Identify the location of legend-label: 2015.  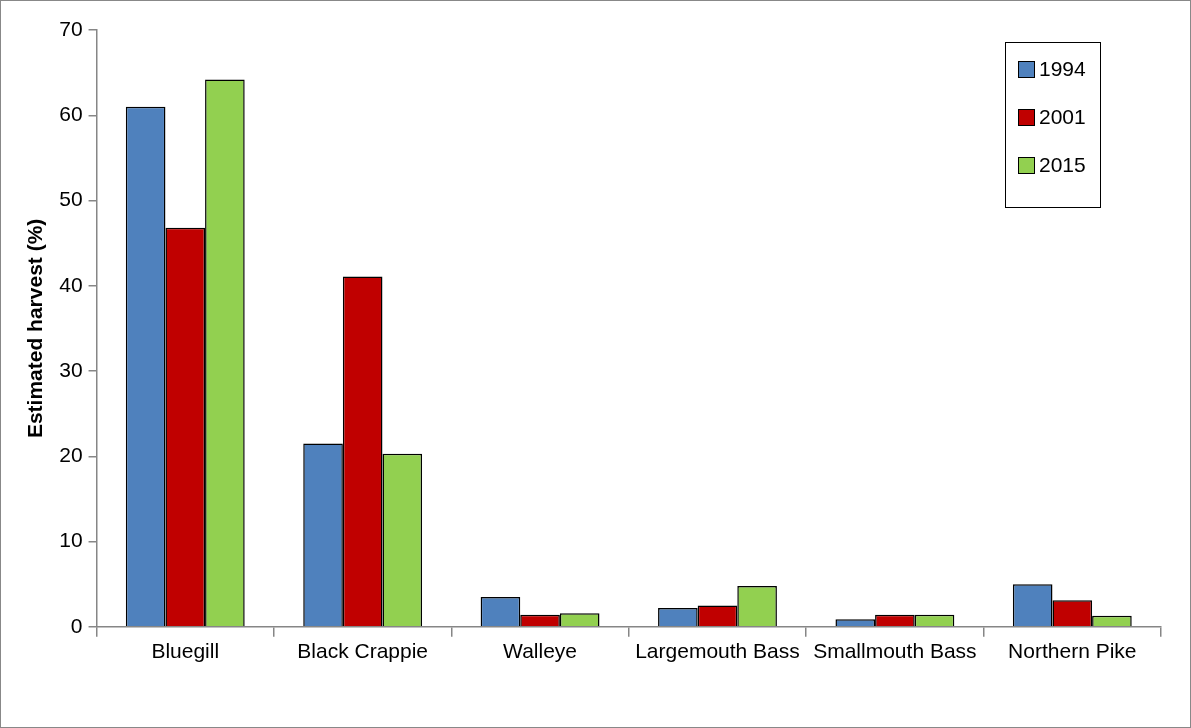
(1062, 165).